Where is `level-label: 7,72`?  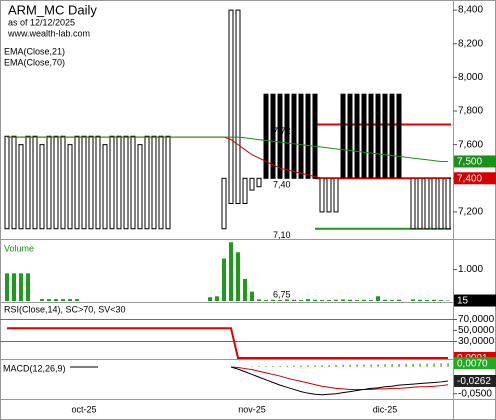 level-label: 7,72 is located at coordinates (282, 131).